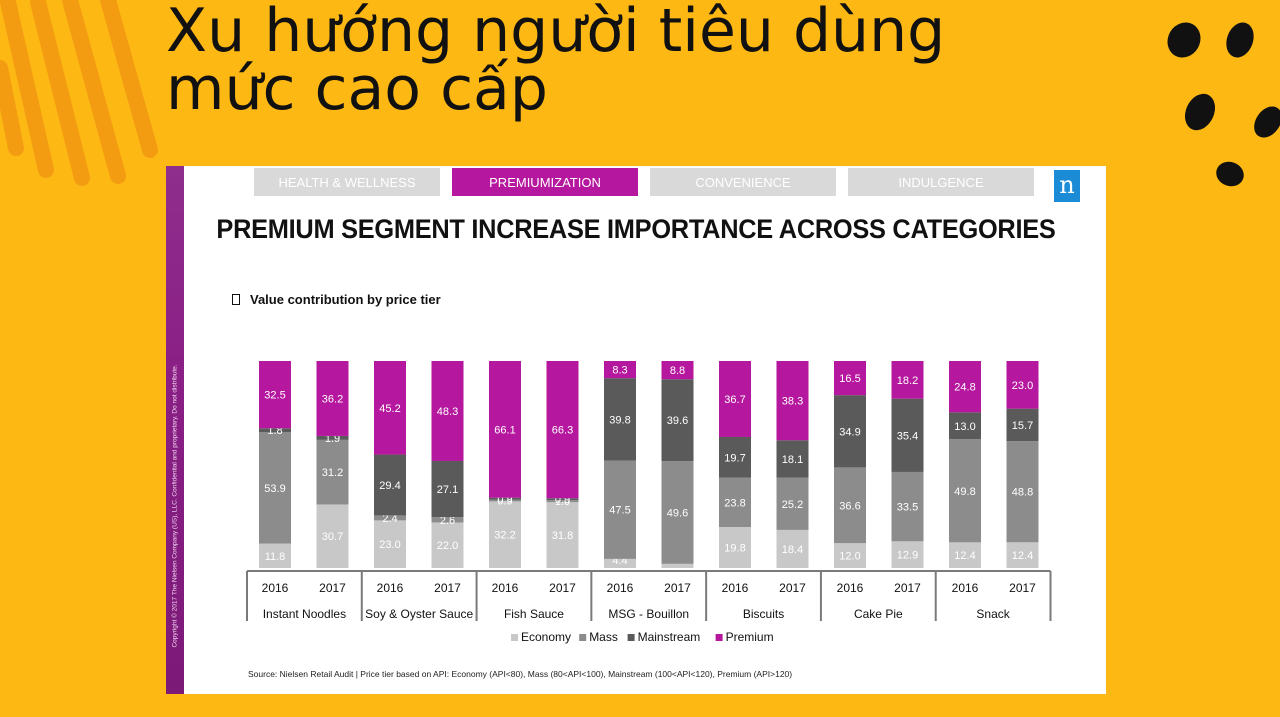 This screenshot has height=717, width=1280. I want to click on data-label: 19.7, so click(734, 458).